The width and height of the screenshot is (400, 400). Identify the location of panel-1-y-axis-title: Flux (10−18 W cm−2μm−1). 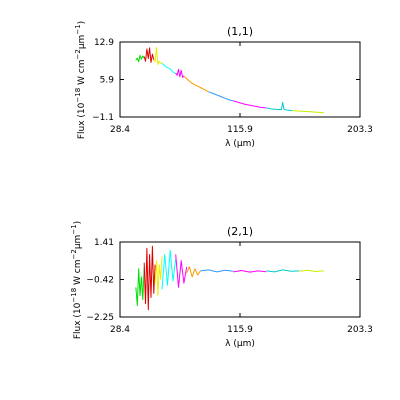
(80, 80).